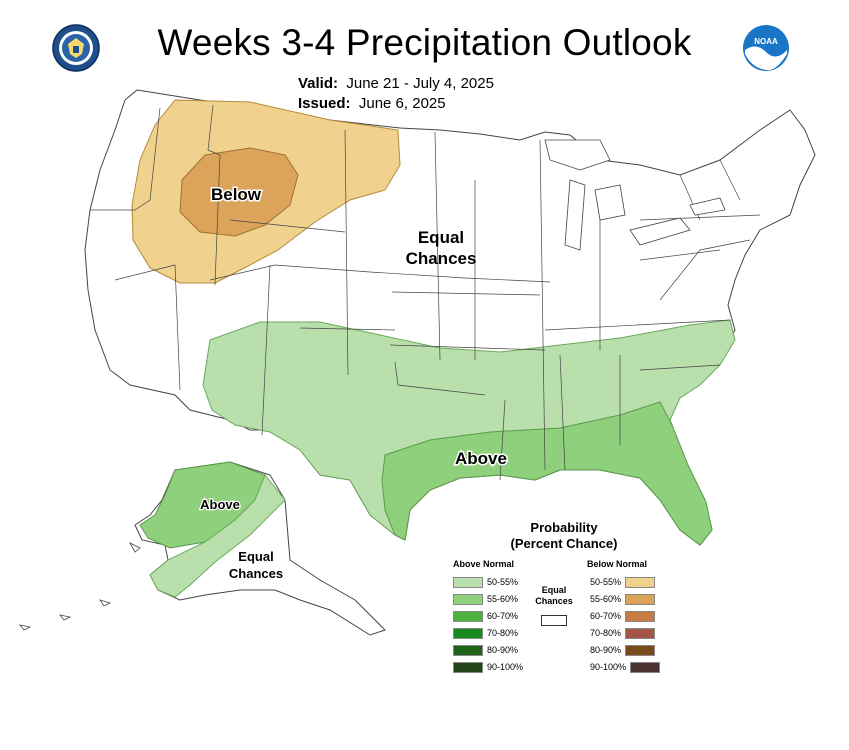 The width and height of the screenshot is (849, 750). I want to click on great-lakes, so click(635, 195).